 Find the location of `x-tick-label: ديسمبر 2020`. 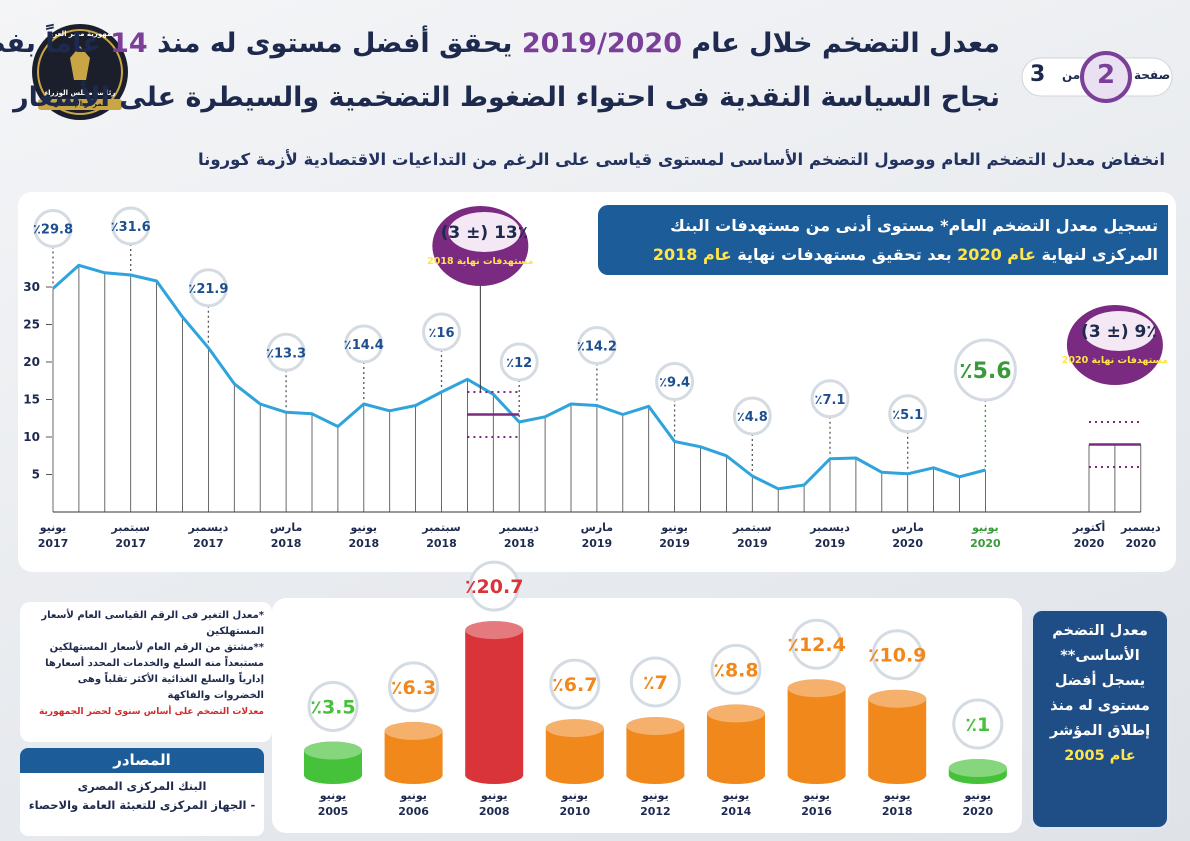

x-tick-label: ديسمبر 2020 is located at coordinates (1140, 535).